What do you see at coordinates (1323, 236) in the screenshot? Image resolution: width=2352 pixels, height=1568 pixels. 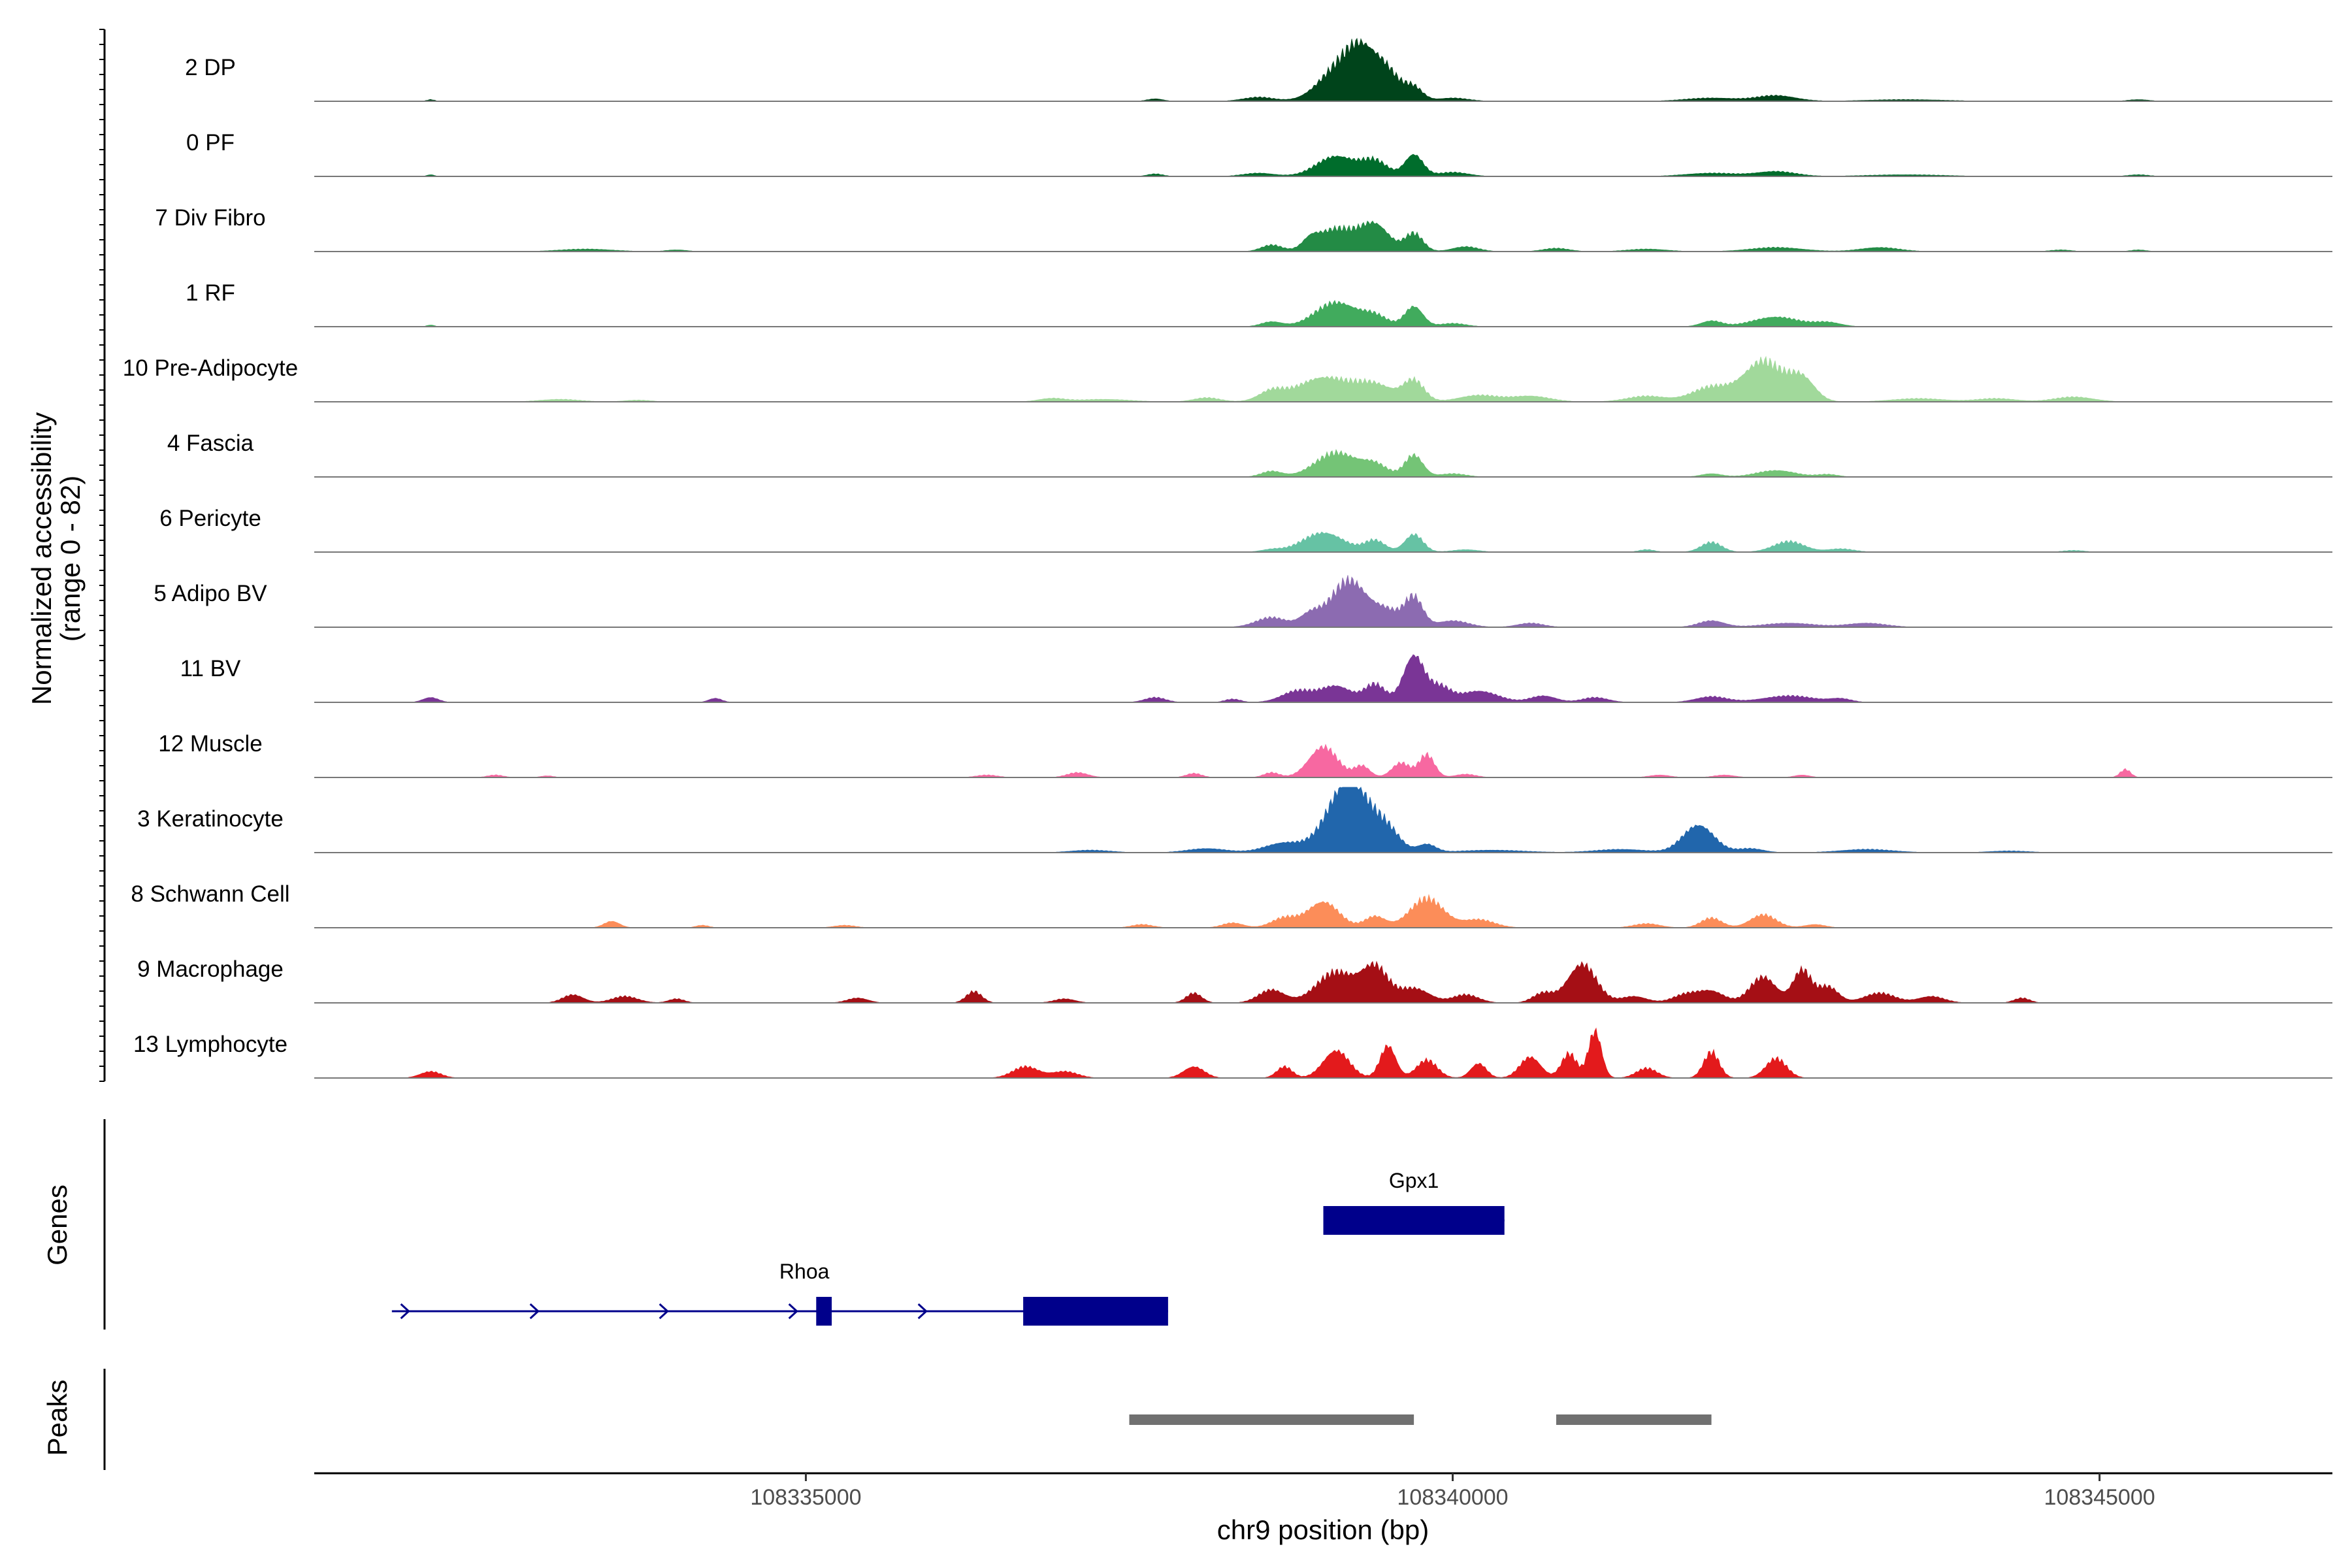 I see `coverage-area-7-div-fibro` at bounding box center [1323, 236].